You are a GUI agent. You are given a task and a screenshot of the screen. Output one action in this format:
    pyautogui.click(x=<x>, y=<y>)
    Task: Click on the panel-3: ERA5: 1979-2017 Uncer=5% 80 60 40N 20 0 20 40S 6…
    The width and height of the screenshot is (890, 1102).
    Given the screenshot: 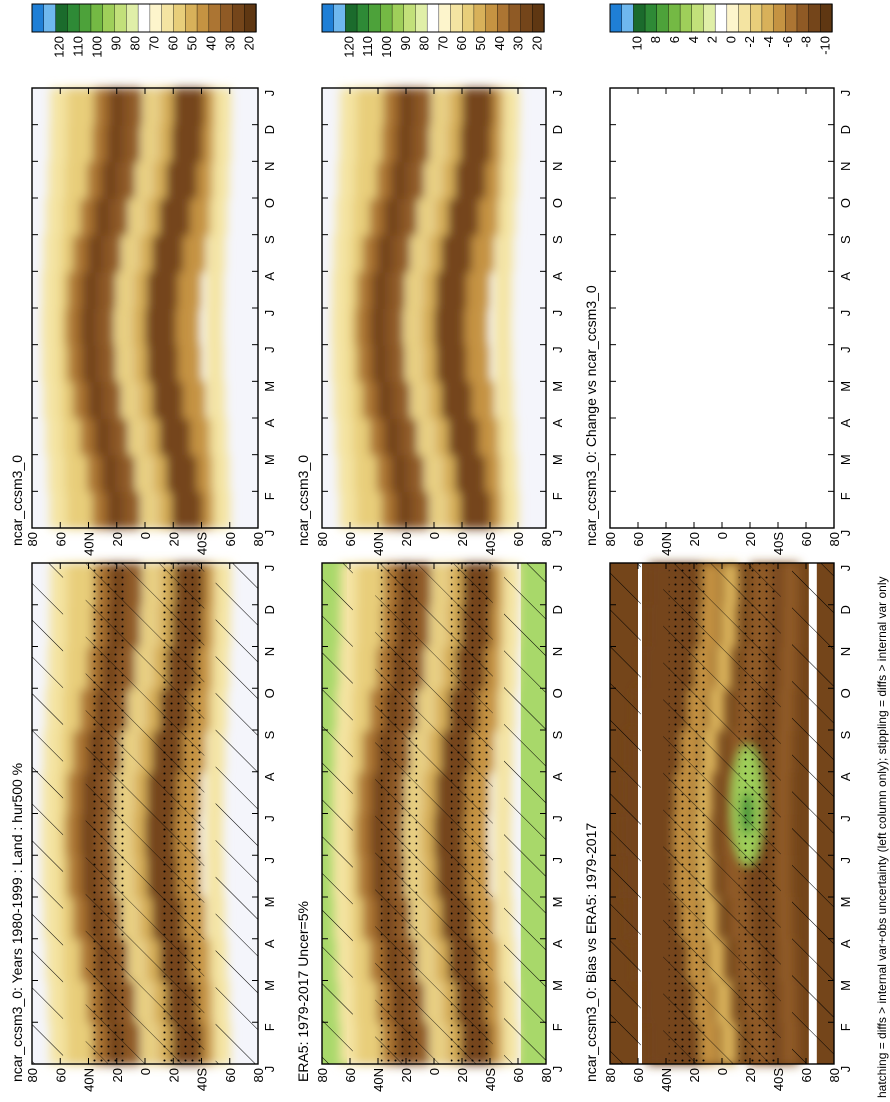 What is the action you would take?
    pyautogui.click(x=430, y=827)
    